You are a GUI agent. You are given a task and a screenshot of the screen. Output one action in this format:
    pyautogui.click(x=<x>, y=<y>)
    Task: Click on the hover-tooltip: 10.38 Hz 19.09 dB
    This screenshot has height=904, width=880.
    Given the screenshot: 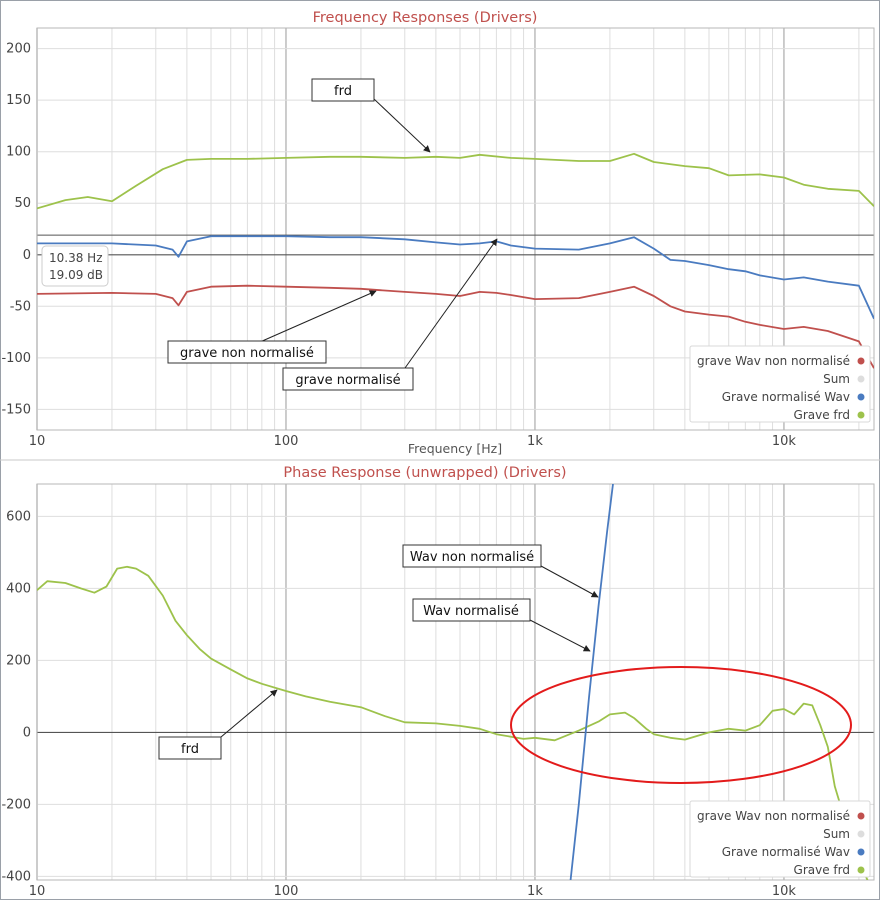 What is the action you would take?
    pyautogui.click(x=75, y=266)
    